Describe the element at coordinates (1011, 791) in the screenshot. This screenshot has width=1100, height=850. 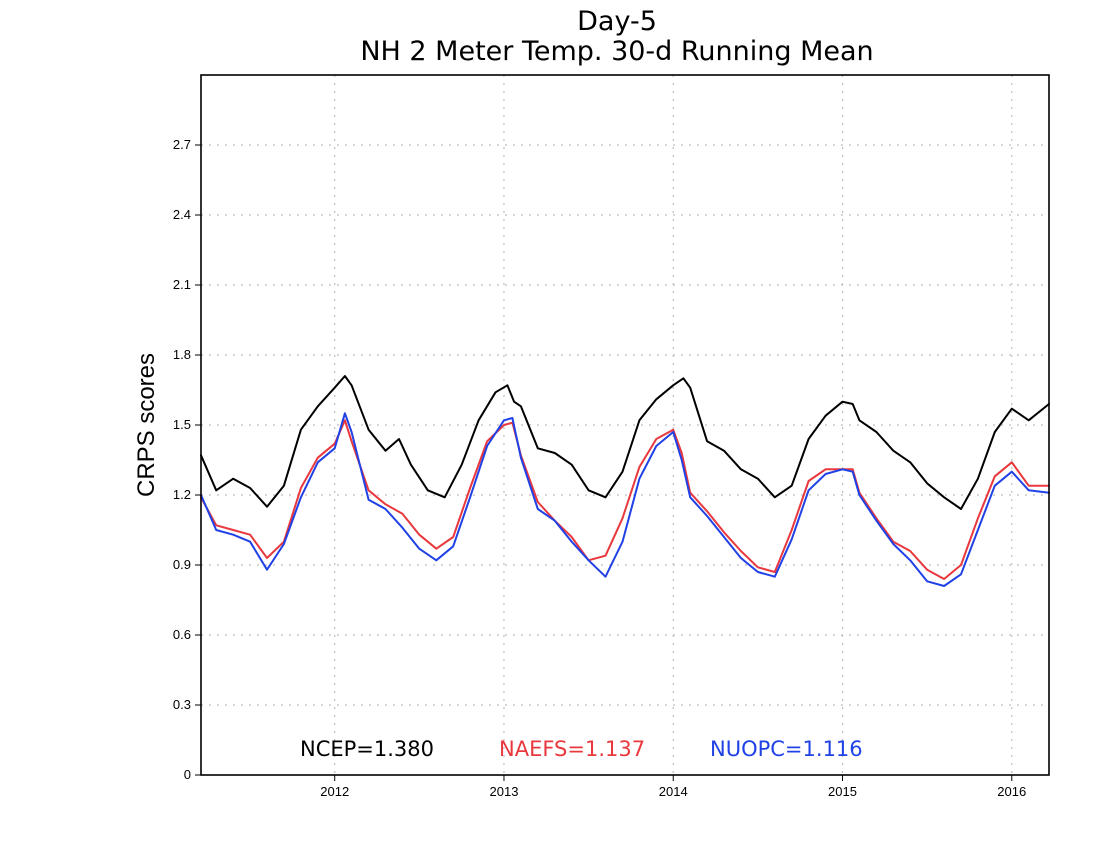
I see `x-tick-label: 2016` at that location.